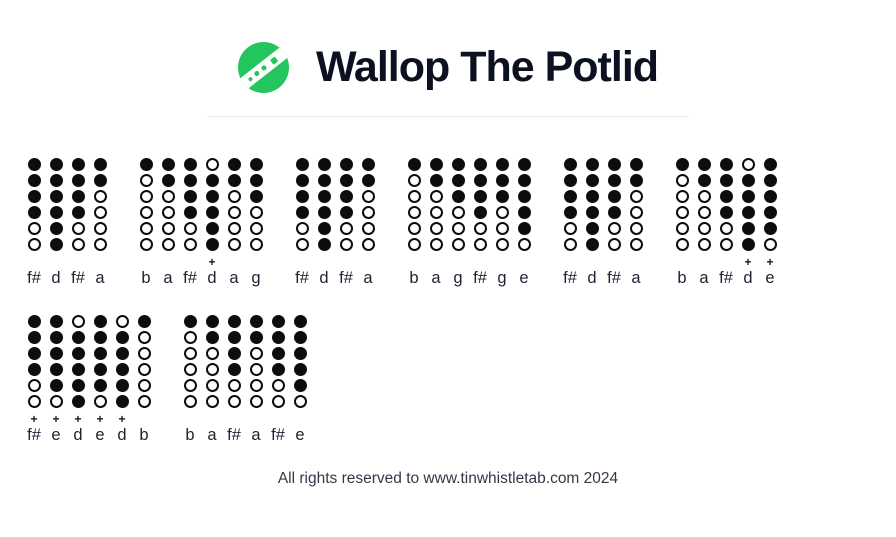  I want to click on note-label: b, so click(144, 435).